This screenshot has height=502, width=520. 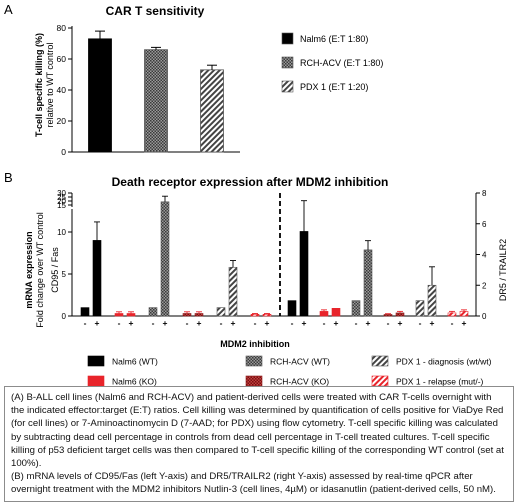 I want to click on chart-a-ytick-label: 40, so click(x=62, y=90).